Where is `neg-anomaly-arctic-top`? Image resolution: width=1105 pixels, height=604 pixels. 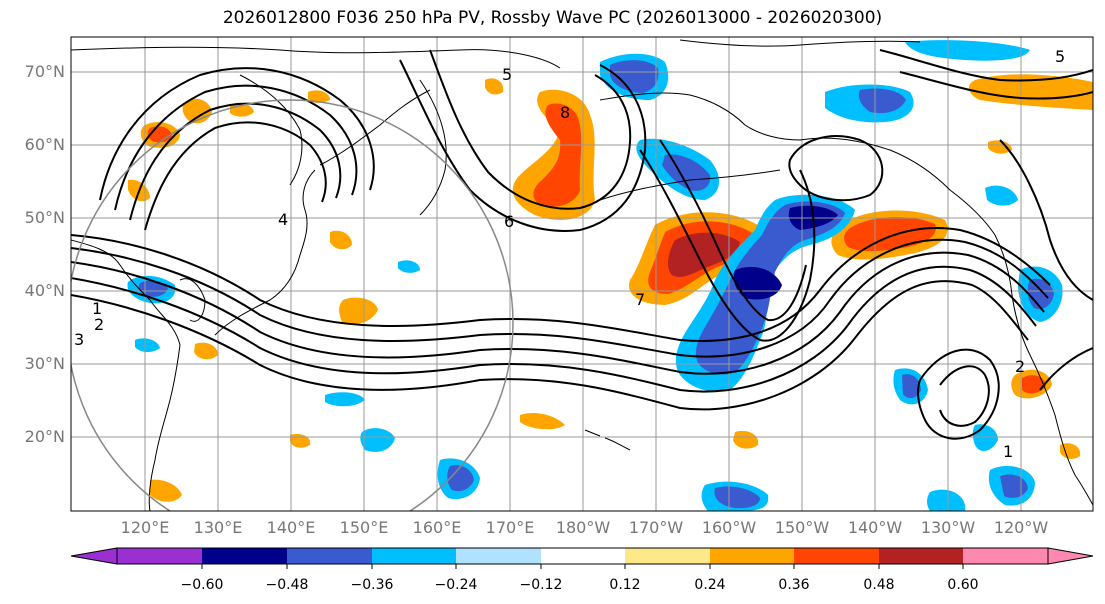
neg-anomaly-arctic-top is located at coordinates (967, 50).